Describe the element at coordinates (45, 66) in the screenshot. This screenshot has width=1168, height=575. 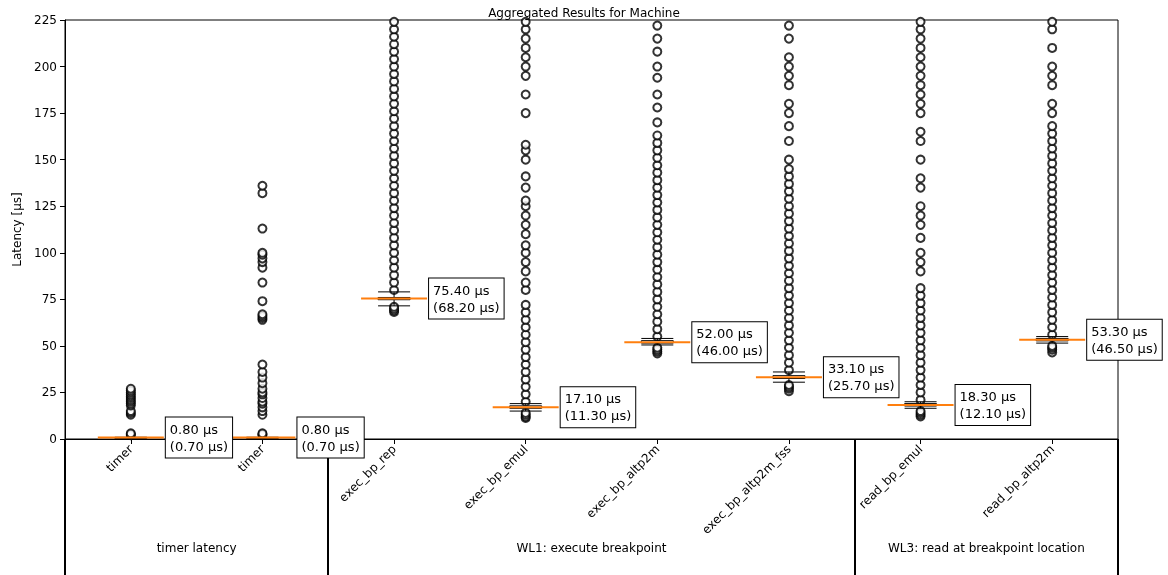
I see `y-tick-label: 200` at that location.